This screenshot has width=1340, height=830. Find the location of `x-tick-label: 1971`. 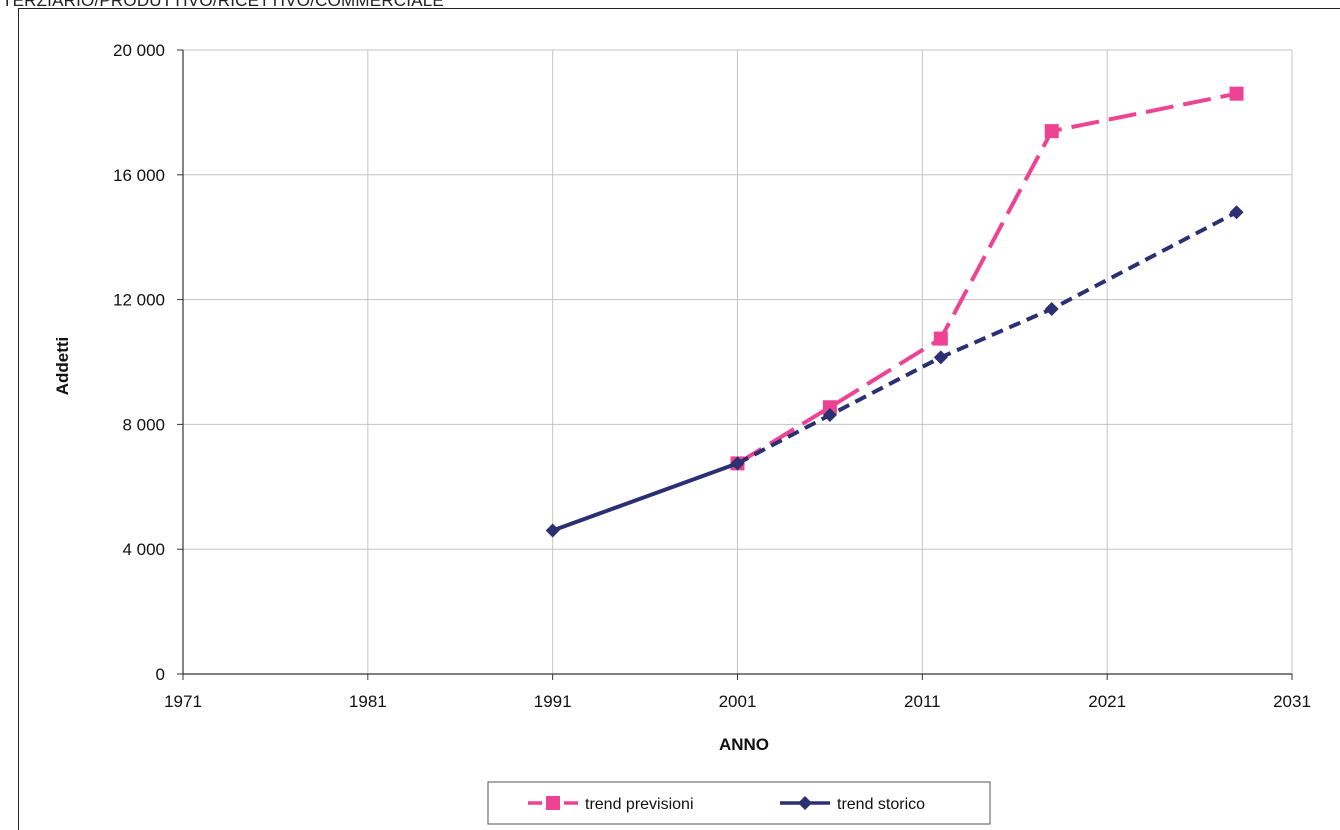

x-tick-label: 1971 is located at coordinates (183, 701).